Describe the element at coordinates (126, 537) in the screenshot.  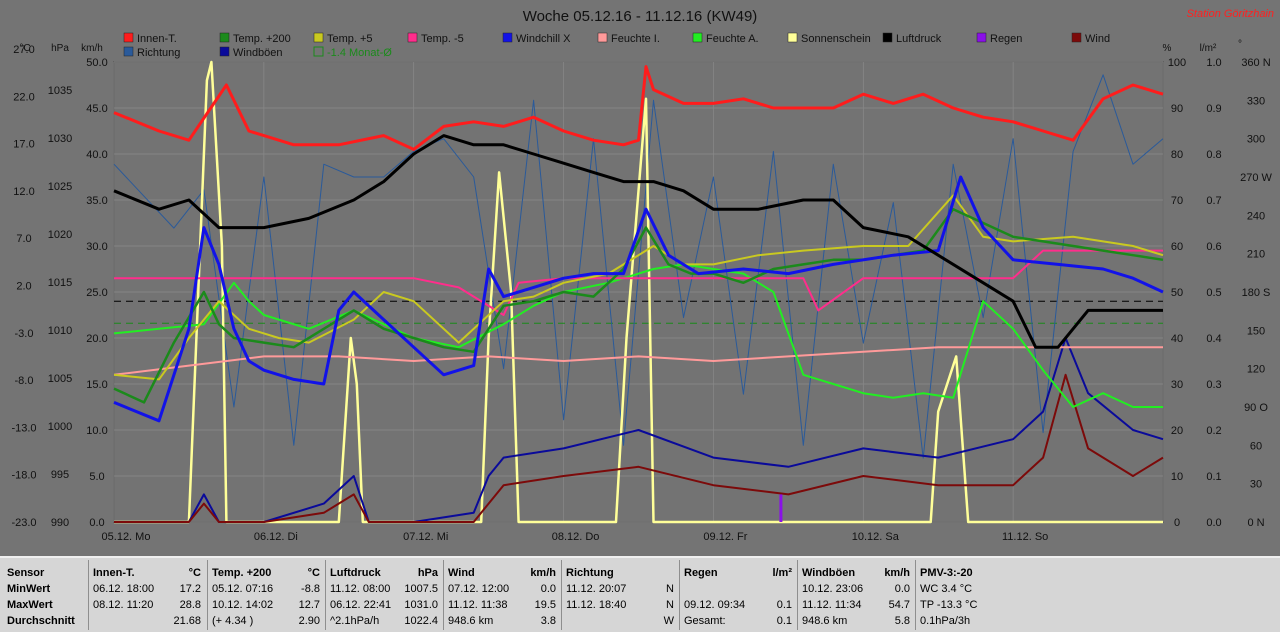
I see `x-tick-label: 05.12. Mo` at that location.